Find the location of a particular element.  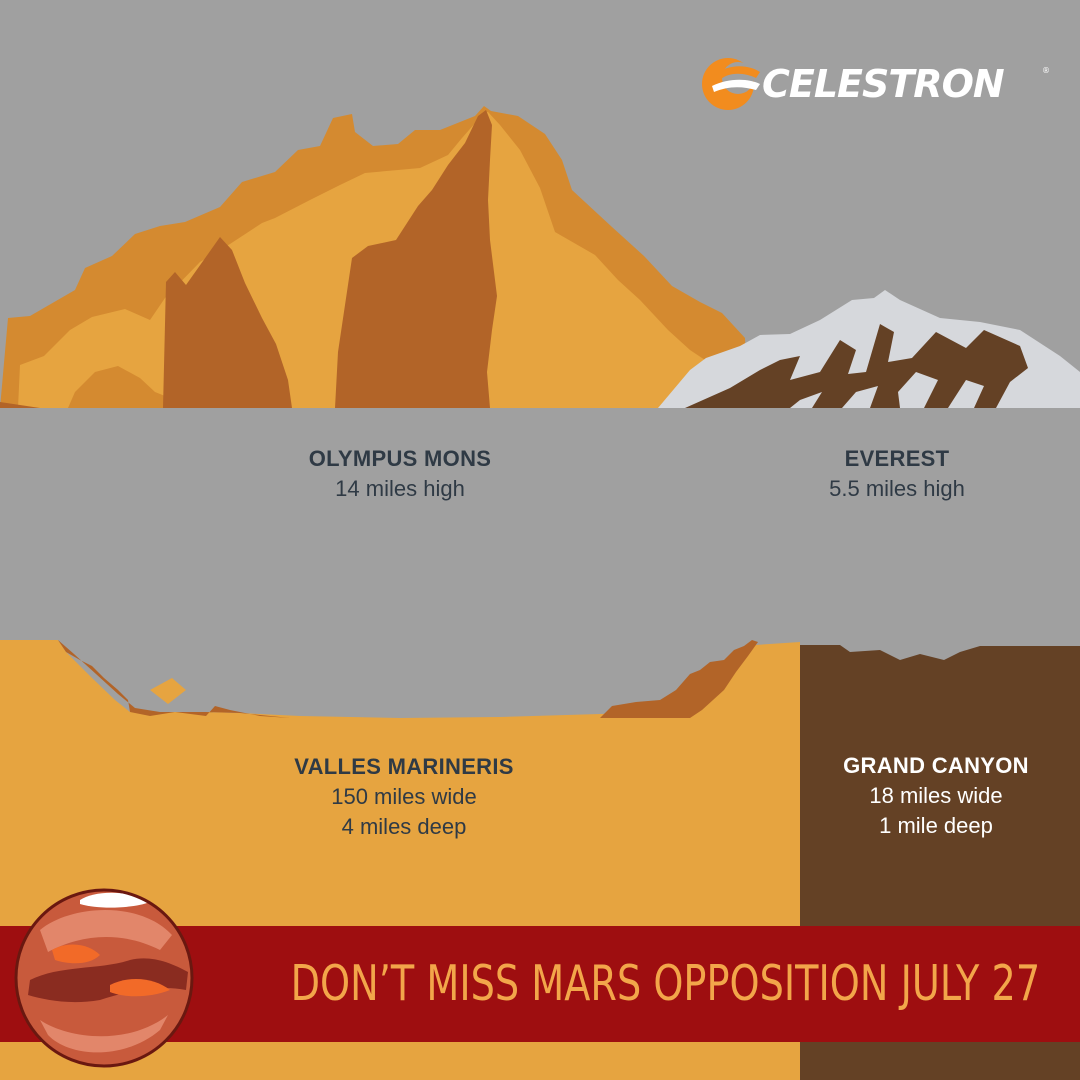

trademark-mark: ® is located at coordinates (1046, 70).